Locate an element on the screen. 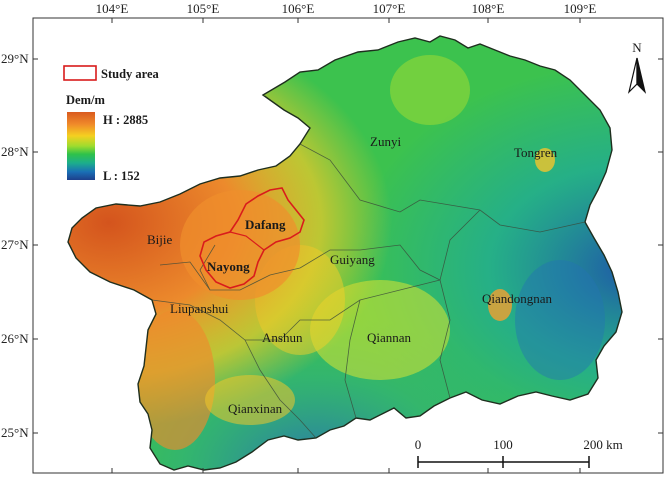  dem-legend-title: Dem/m is located at coordinates (85, 100).